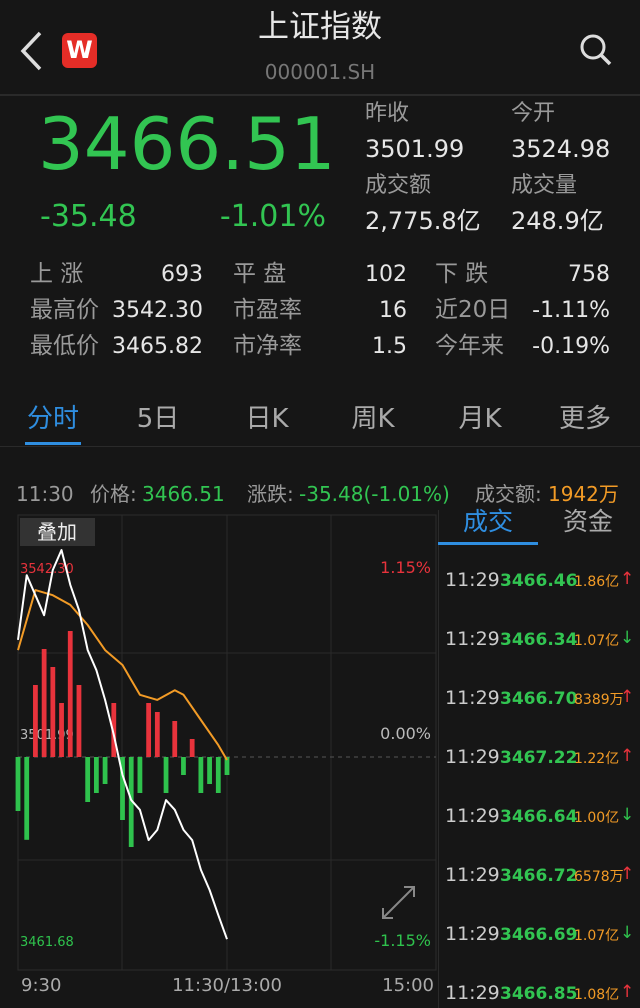 The height and width of the screenshot is (1008, 640). What do you see at coordinates (597, 818) in the screenshot?
I see `trade-volume: 1.00亿` at bounding box center [597, 818].